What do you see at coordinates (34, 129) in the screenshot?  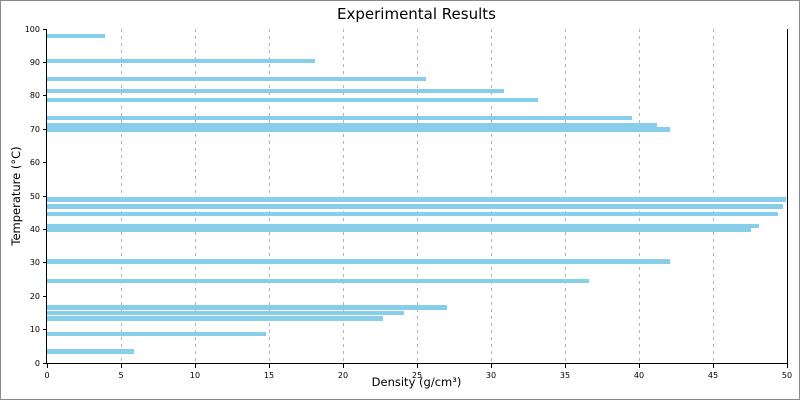 I see `y-tick-label: 70` at bounding box center [34, 129].